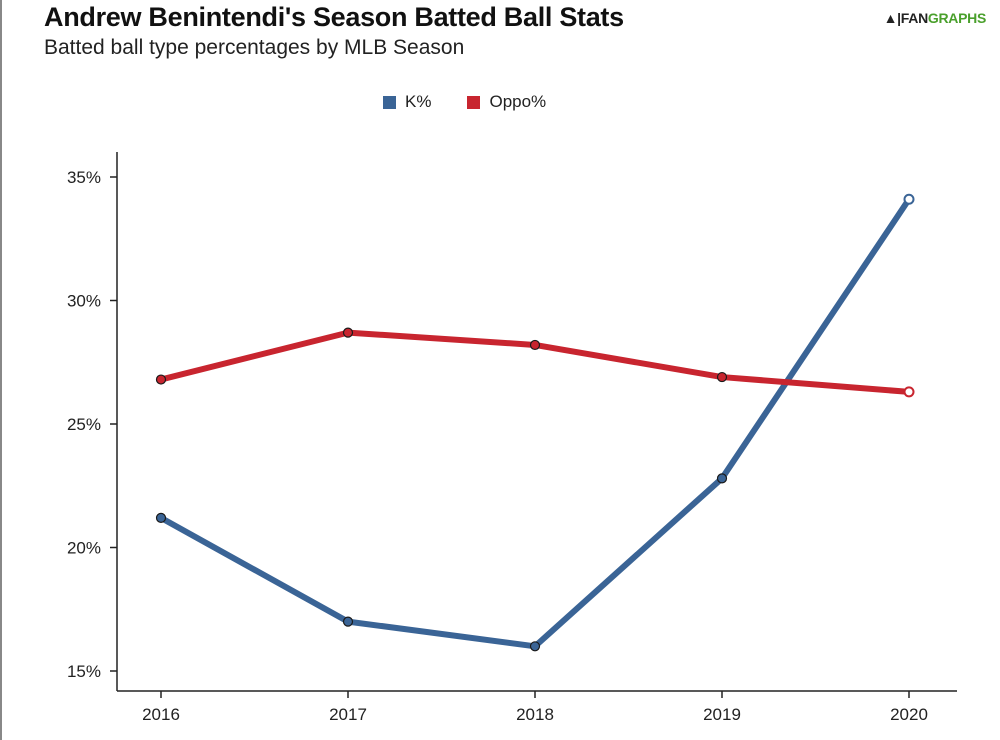 The image size is (1000, 740). I want to click on logo-mark-icon: ▲|, so click(892, 18).